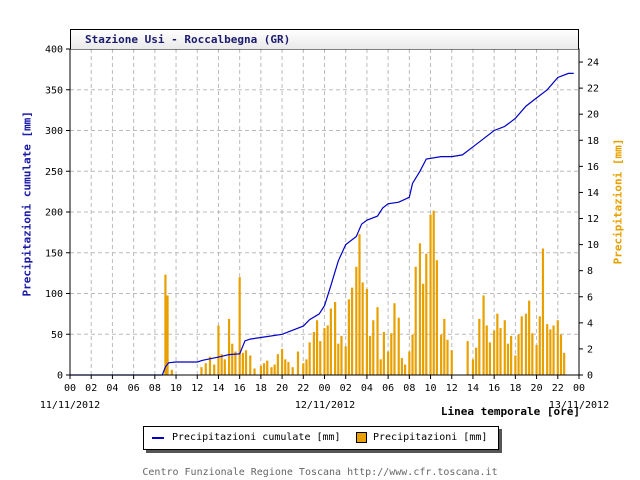 The height and width of the screenshot is (480, 640). What do you see at coordinates (218, 388) in the screenshot?
I see `x-tick-label: 14` at bounding box center [218, 388].